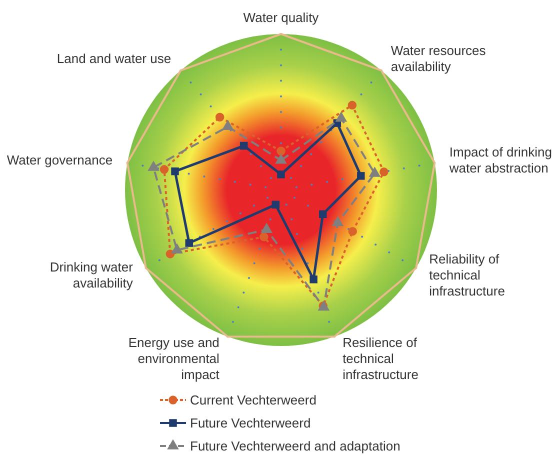 The width and height of the screenshot is (556, 456). Describe the element at coordinates (281, 17) in the screenshot. I see `spoke-label: Water quality` at that location.